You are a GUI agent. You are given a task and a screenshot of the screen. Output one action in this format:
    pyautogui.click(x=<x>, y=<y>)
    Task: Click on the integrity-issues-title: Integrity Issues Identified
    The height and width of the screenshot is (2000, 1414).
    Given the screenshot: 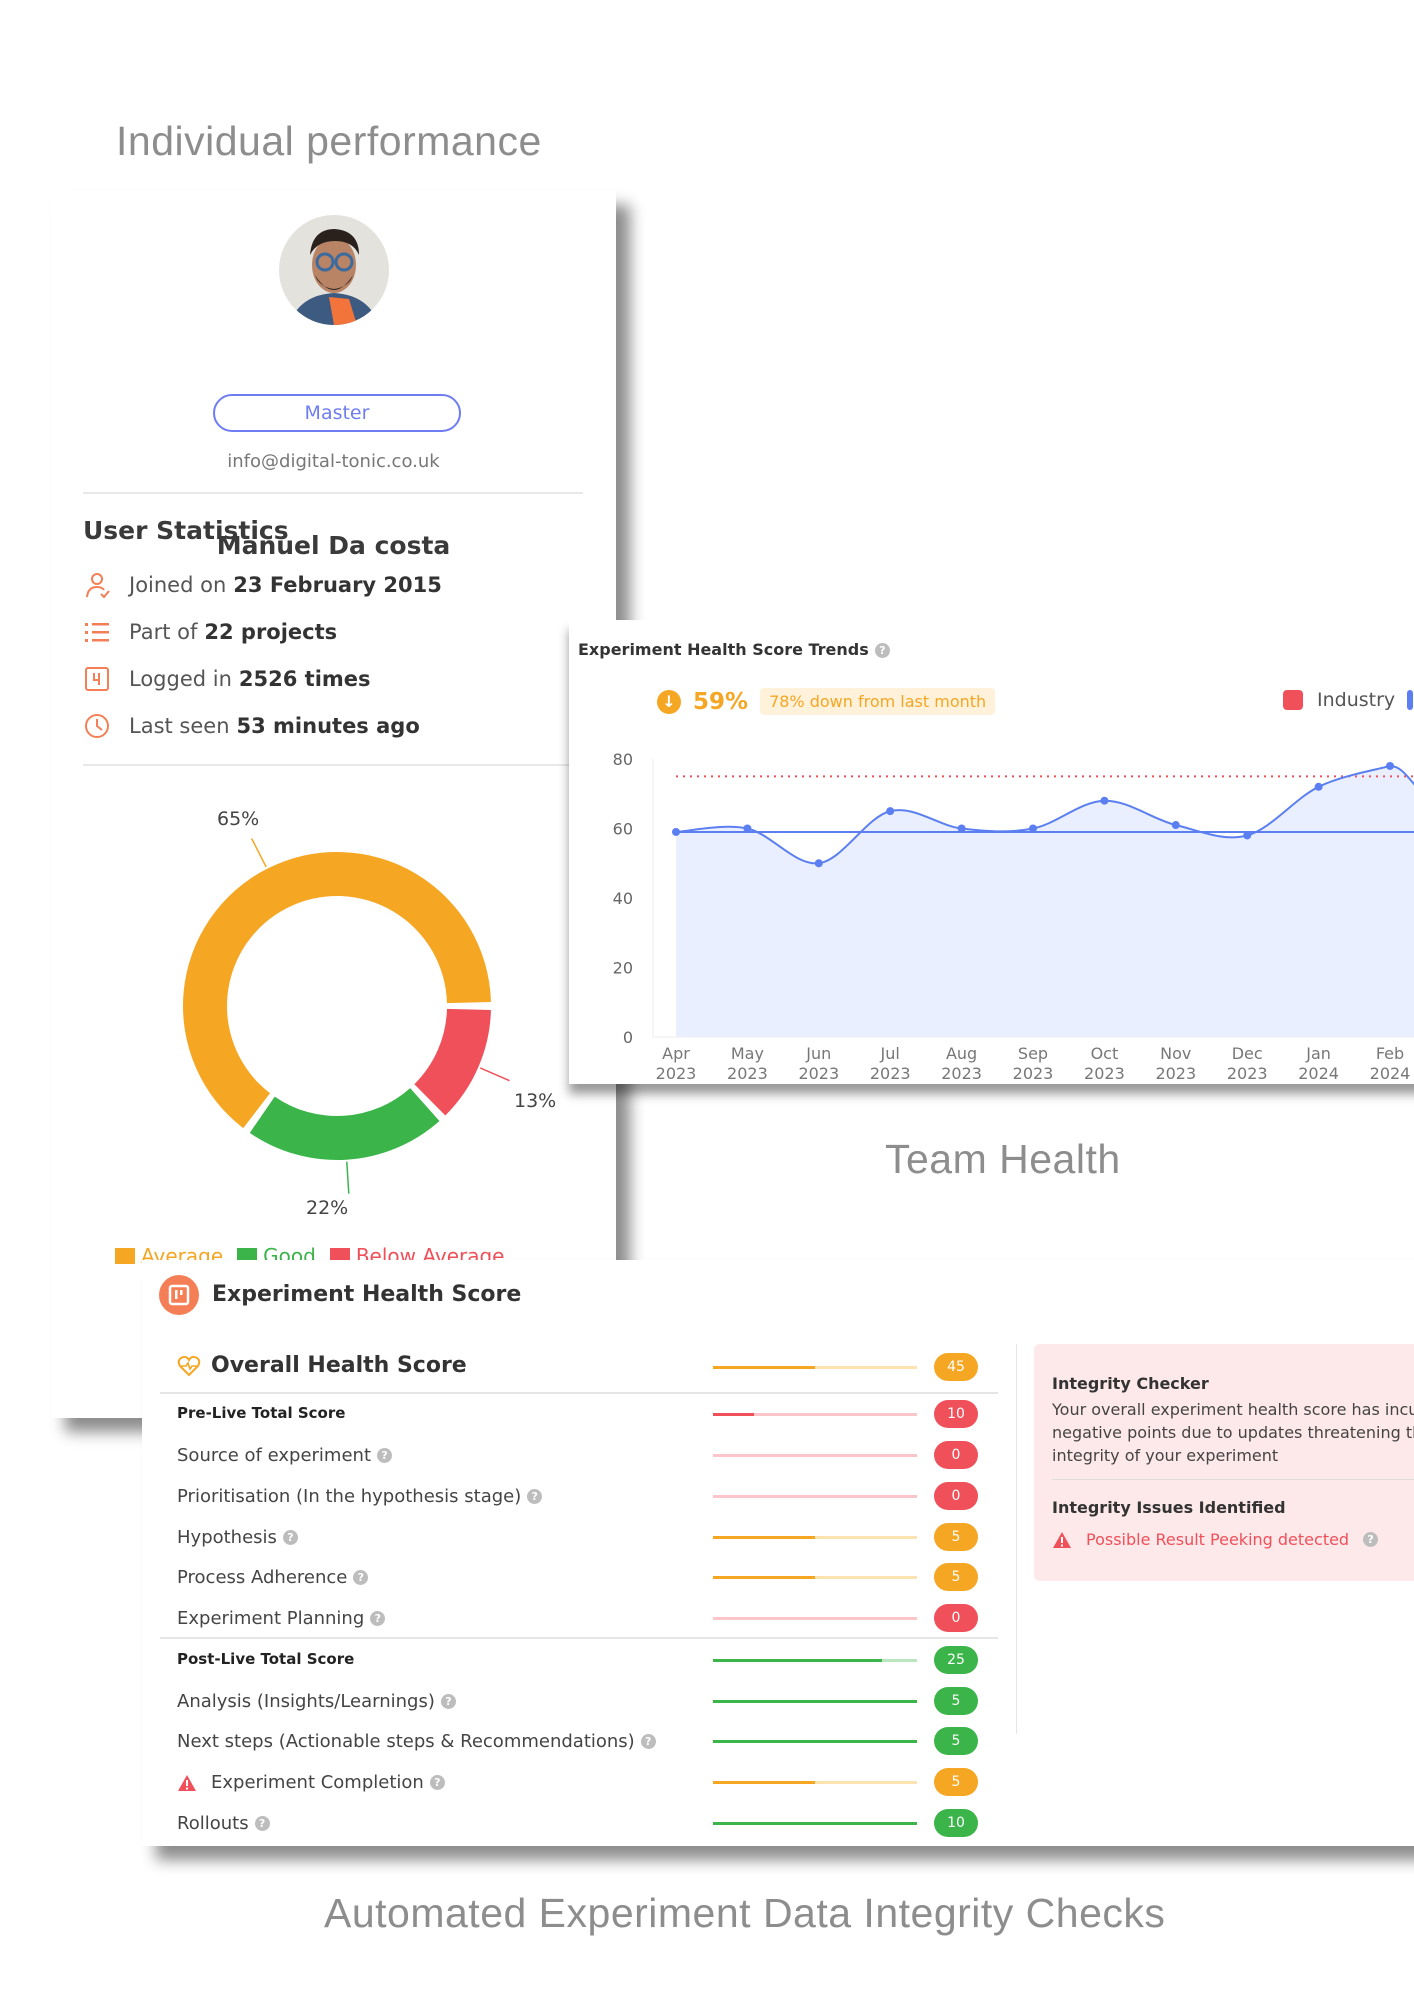 What is the action you would take?
    pyautogui.click(x=1169, y=1507)
    